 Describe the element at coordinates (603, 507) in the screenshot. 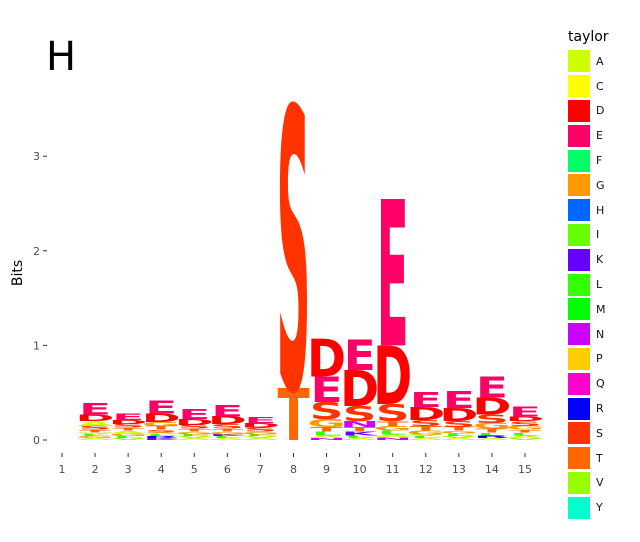

I see `legend-item: Y` at that location.